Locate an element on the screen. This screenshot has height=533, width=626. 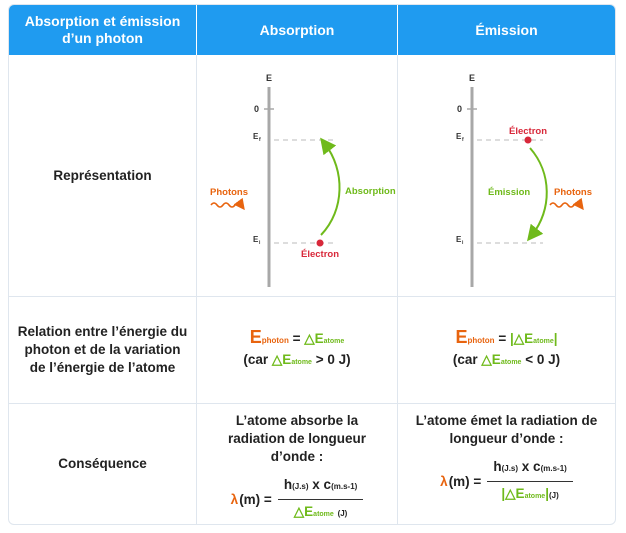
photon-wave-icon is located at coordinates (227, 204).